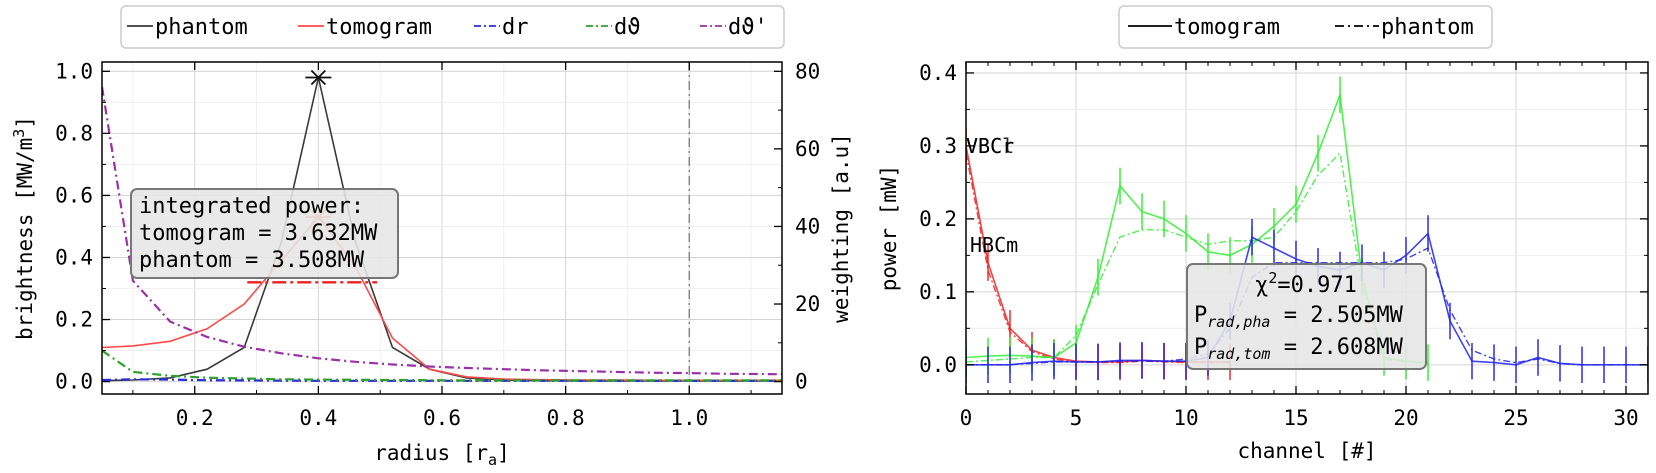 This screenshot has width=1656, height=473. What do you see at coordinates (1515, 418) in the screenshot?
I see `right-xtick-label: 25` at bounding box center [1515, 418].